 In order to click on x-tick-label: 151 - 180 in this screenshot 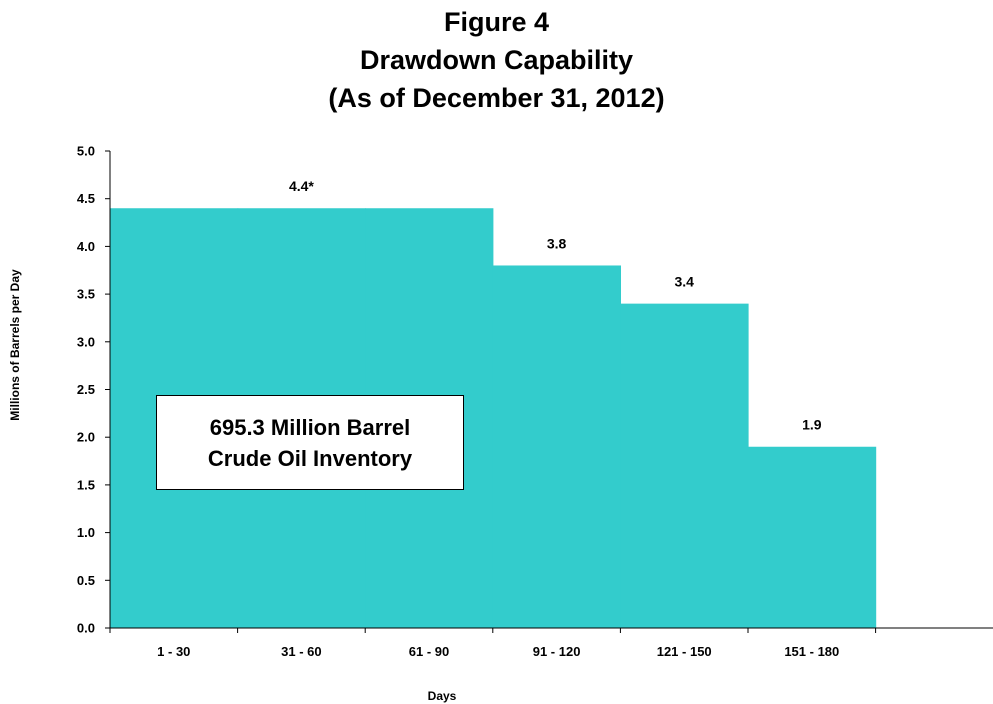, I will do `click(811, 651)`.